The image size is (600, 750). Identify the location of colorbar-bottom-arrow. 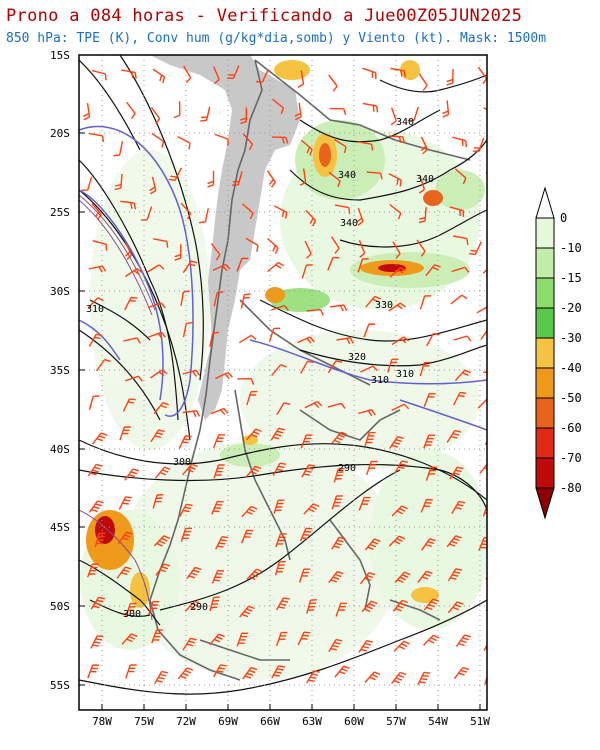
(545, 503).